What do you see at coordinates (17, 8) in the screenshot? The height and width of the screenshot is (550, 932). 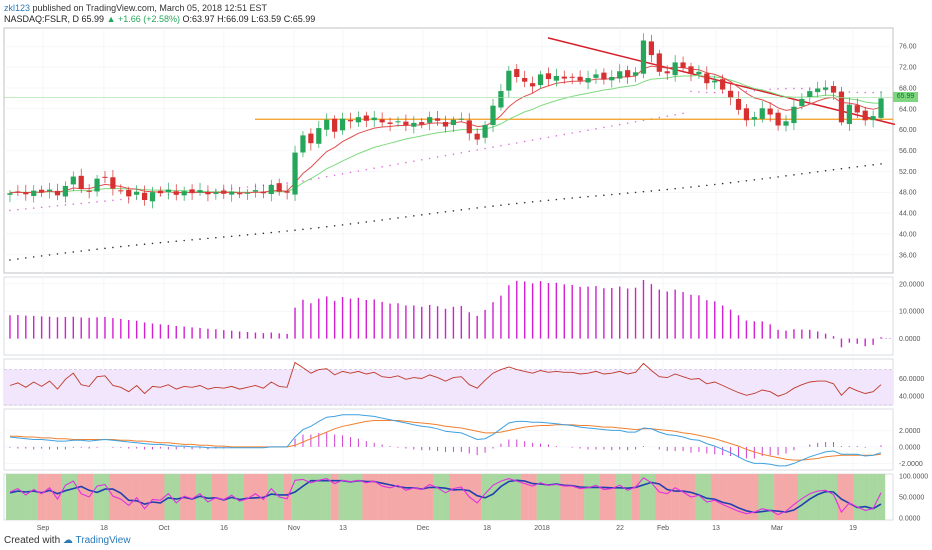 I see `publisher-name: zkl123` at bounding box center [17, 8].